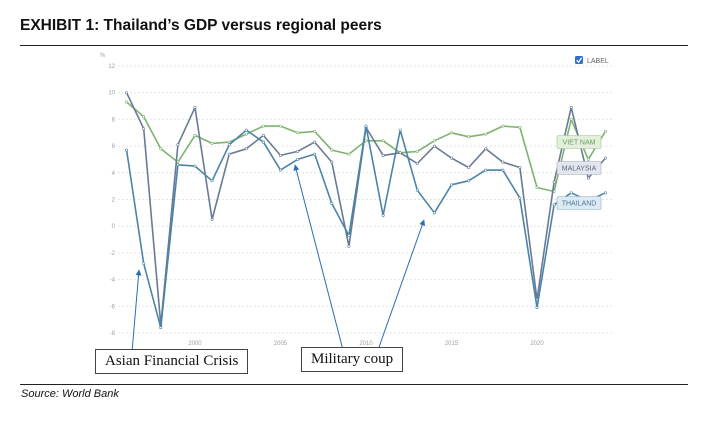 This screenshot has width=708, height=425. What do you see at coordinates (354, 384) in the screenshot?
I see `bottom-rule` at bounding box center [354, 384].